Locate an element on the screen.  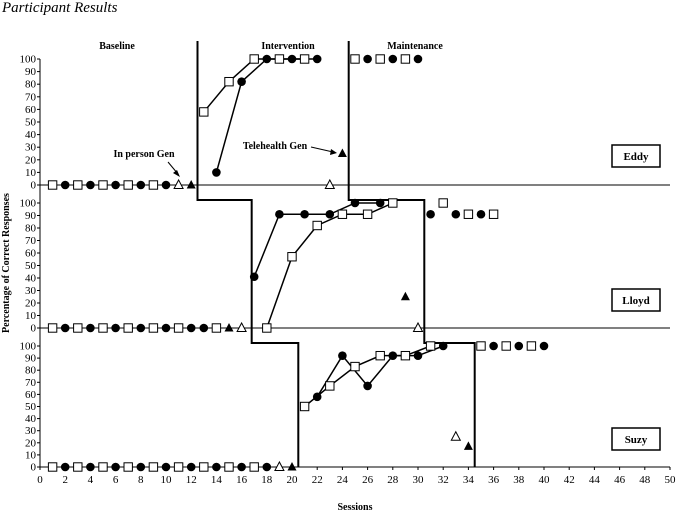
x-tick-label: 26 is located at coordinates (368, 480).